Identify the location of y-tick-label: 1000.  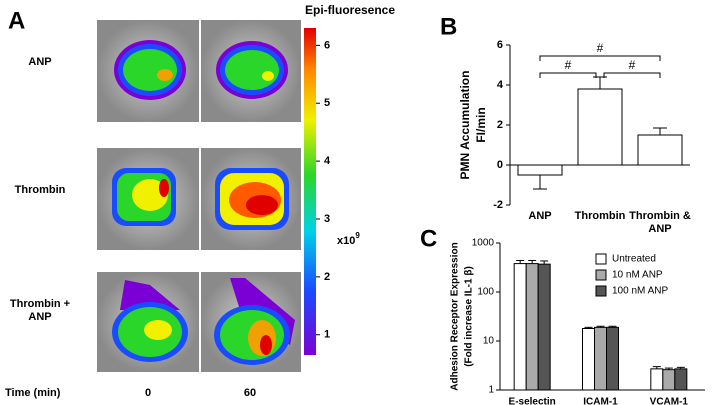
(483, 243).